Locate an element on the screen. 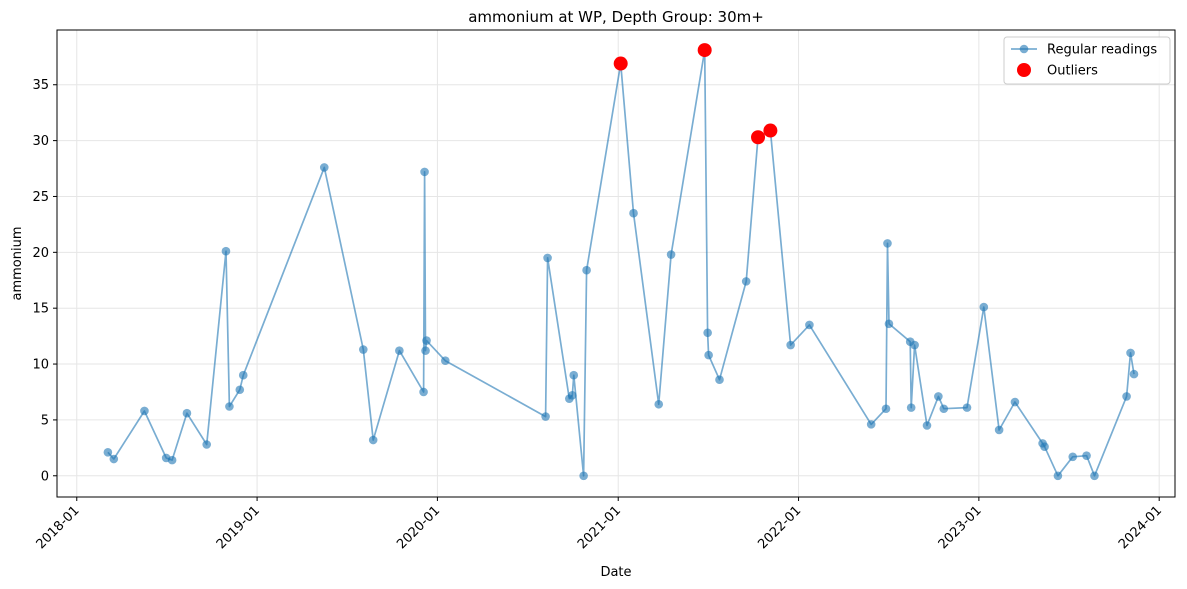 Image resolution: width=1187 pixels, height=589 pixels. legend-label-regular: Regular readings is located at coordinates (1102, 50).